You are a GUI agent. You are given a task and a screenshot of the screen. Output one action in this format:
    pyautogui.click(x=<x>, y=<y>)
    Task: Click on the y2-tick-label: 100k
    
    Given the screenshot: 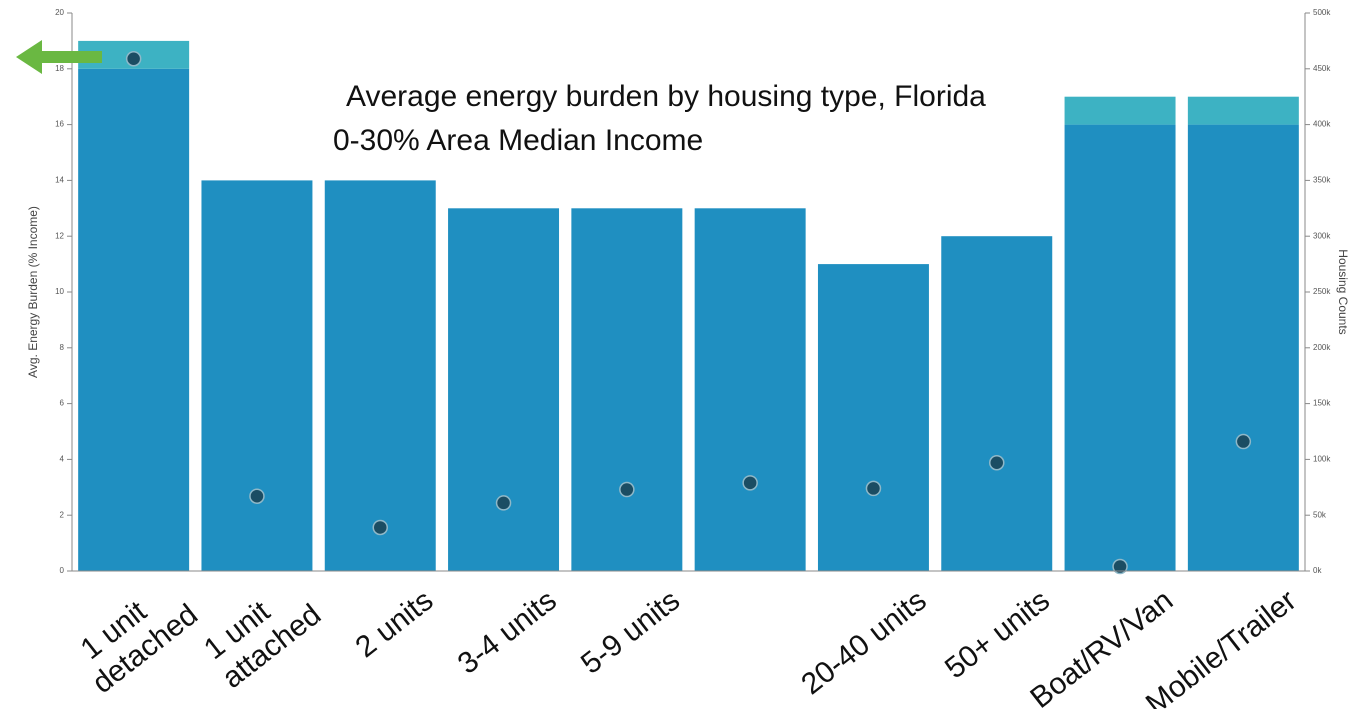 What is the action you would take?
    pyautogui.click(x=1322, y=459)
    